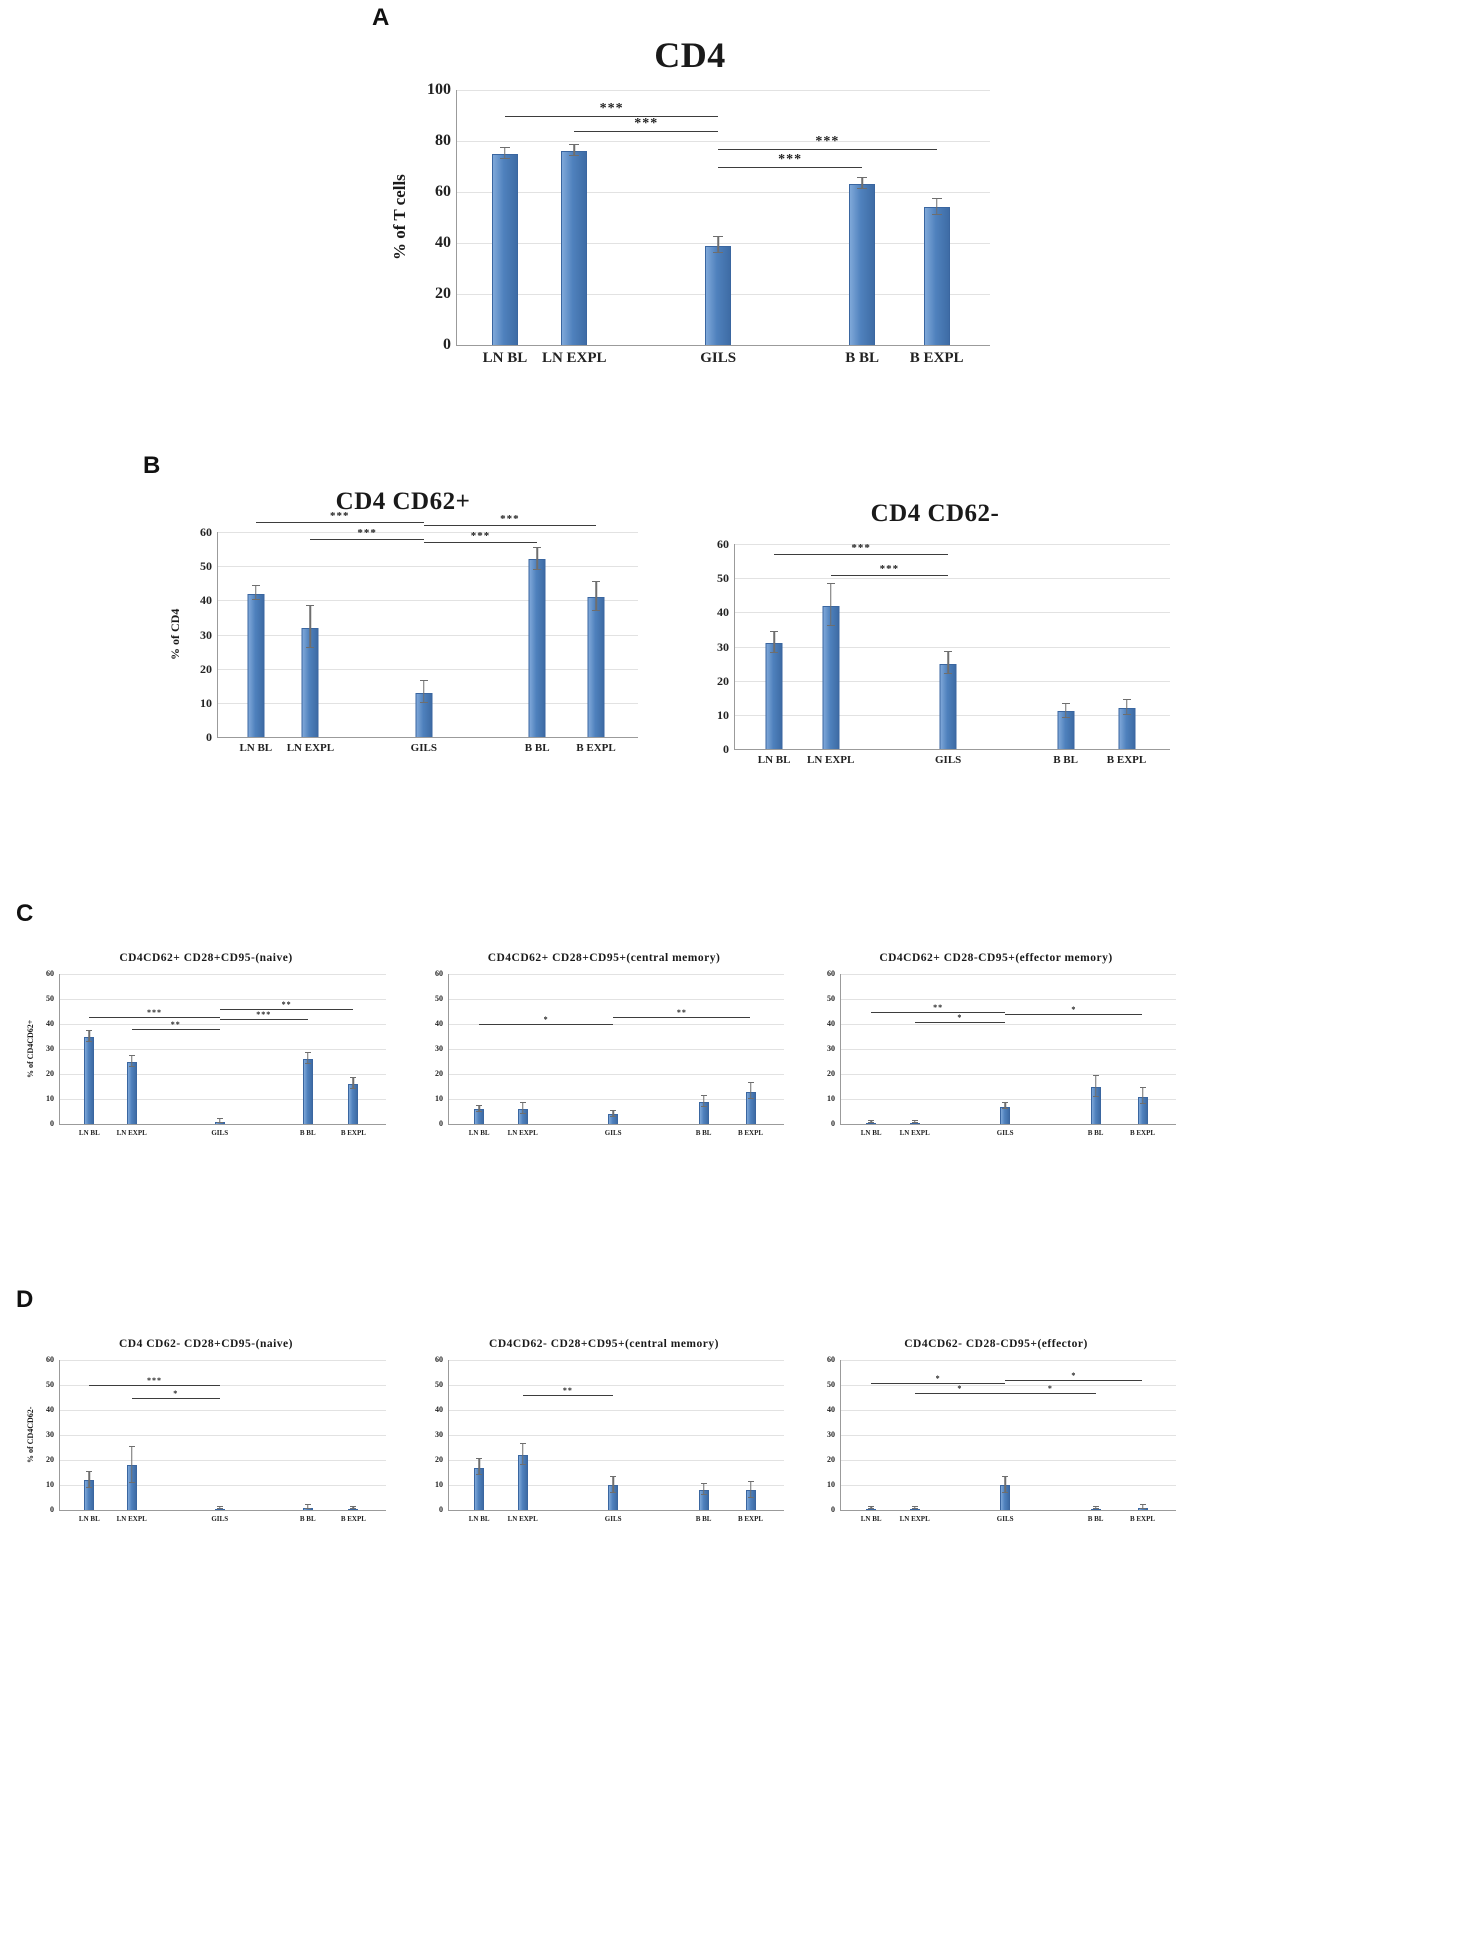  I want to click on y-tick-label: 30, so click(50, 1048).